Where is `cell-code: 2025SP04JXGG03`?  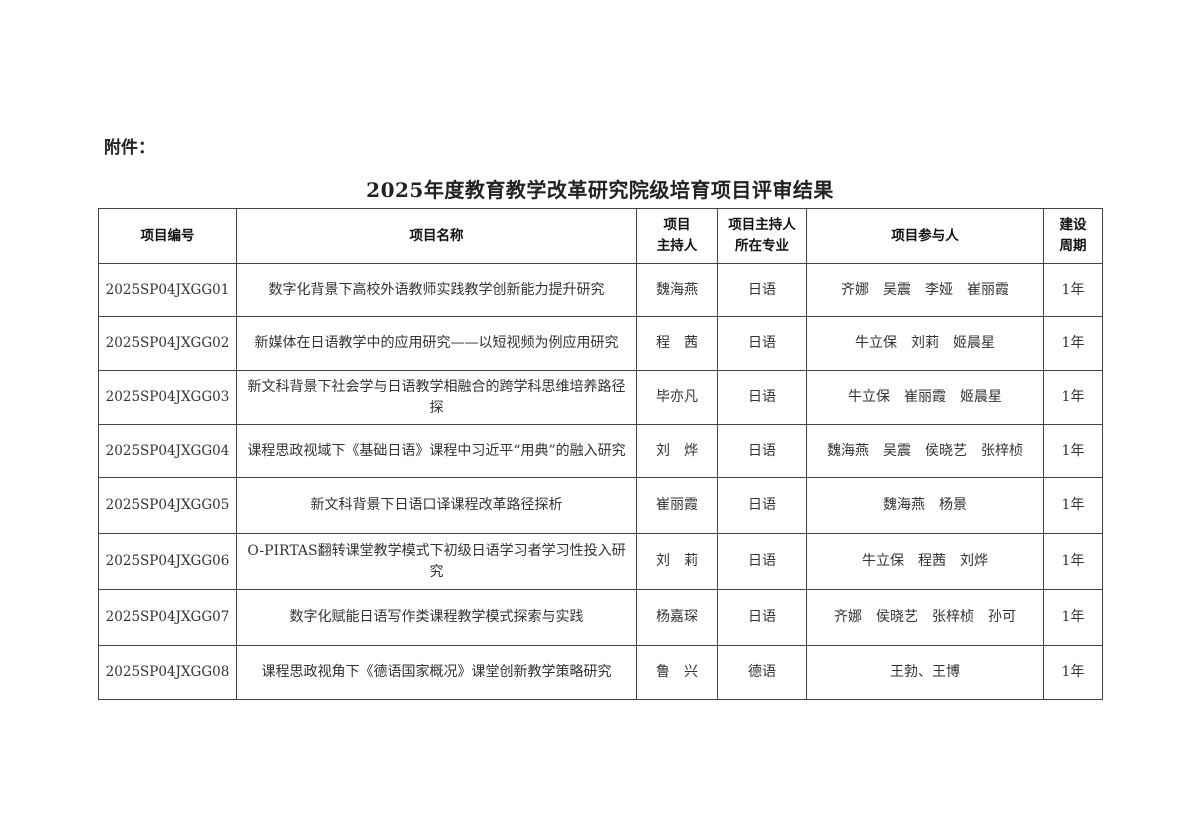 cell-code: 2025SP04JXGG03 is located at coordinates (167, 397).